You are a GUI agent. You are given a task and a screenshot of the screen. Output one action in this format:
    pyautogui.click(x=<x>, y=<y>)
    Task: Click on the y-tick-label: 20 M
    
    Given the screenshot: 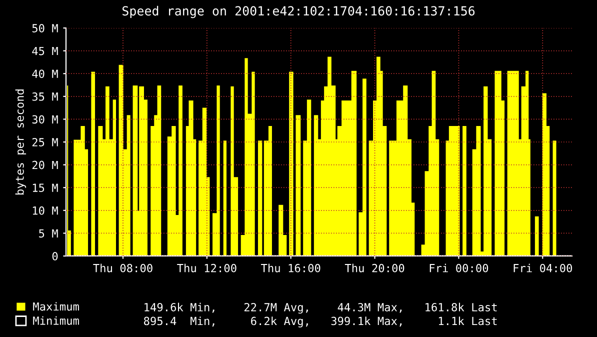 What is the action you would take?
    pyautogui.click(x=45, y=165)
    